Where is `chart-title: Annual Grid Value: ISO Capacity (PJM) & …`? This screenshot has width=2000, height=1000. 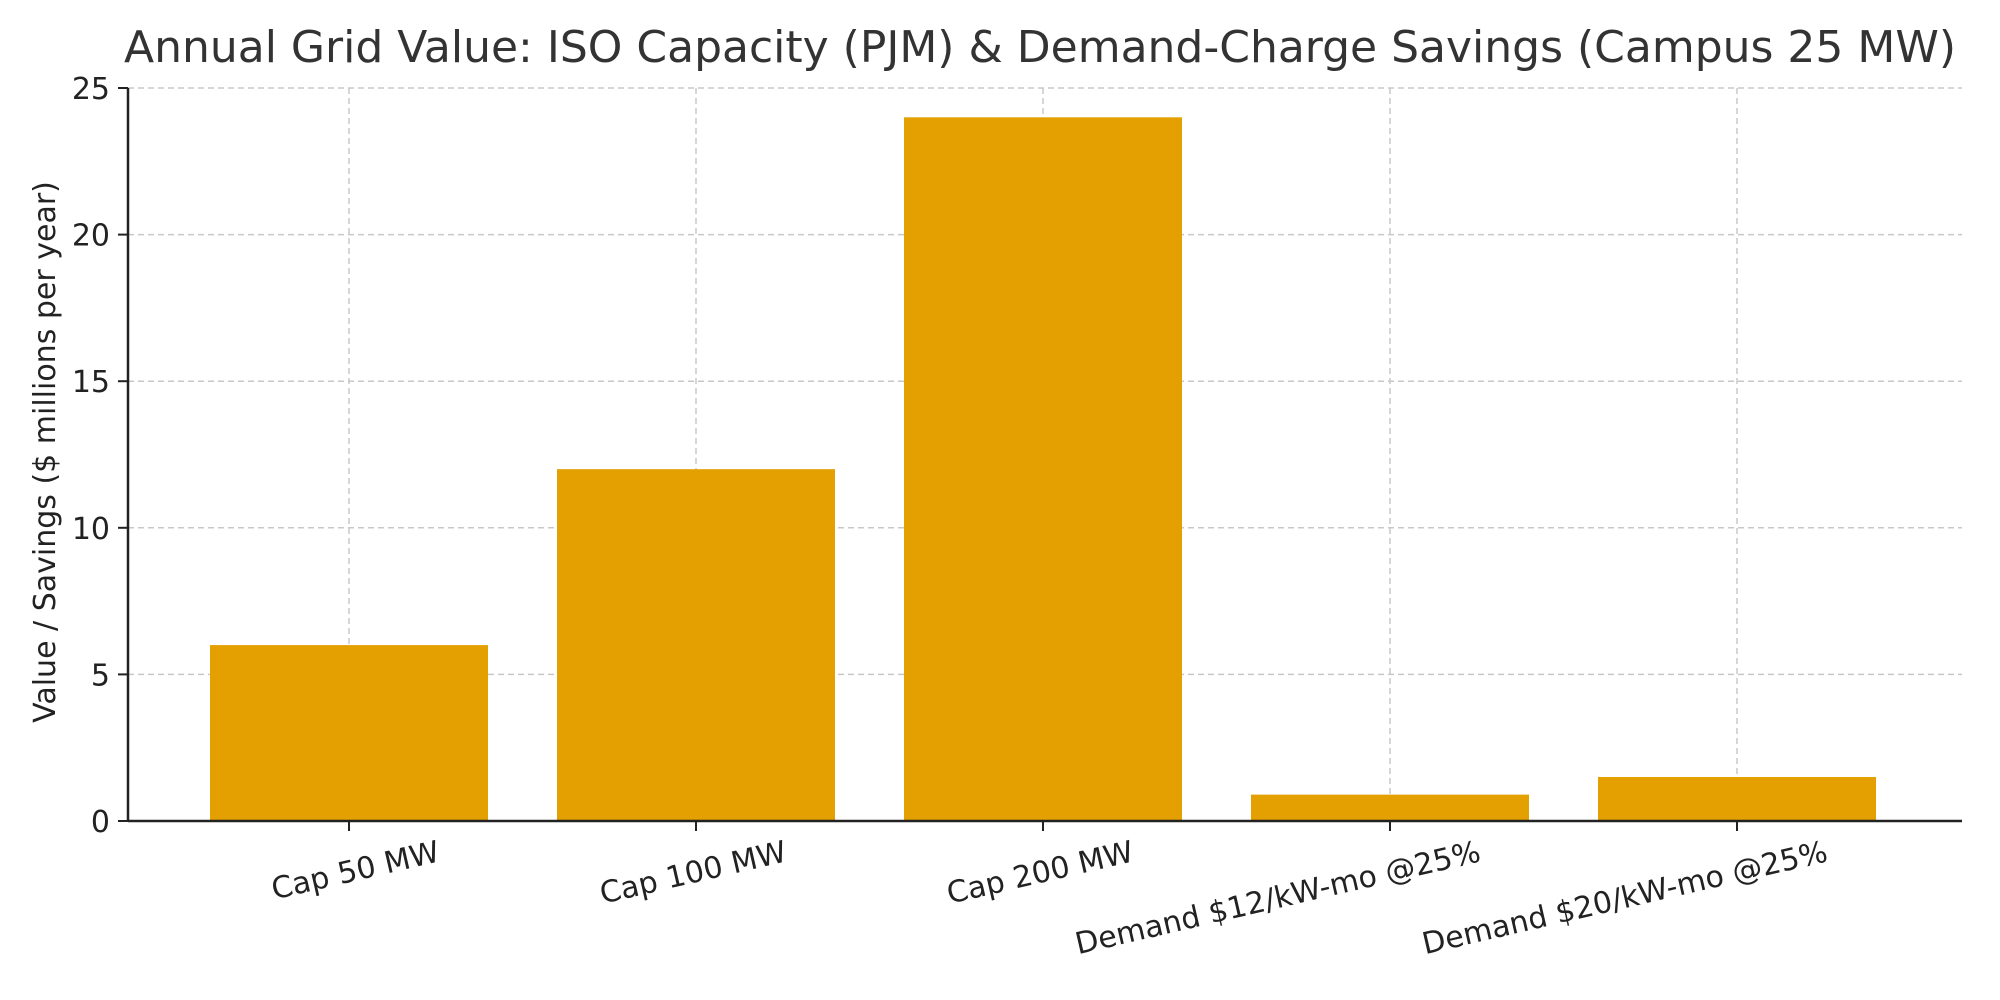
chart-title: Annual Grid Value: ISO Capacity (PJM) & … is located at coordinates (1040, 47).